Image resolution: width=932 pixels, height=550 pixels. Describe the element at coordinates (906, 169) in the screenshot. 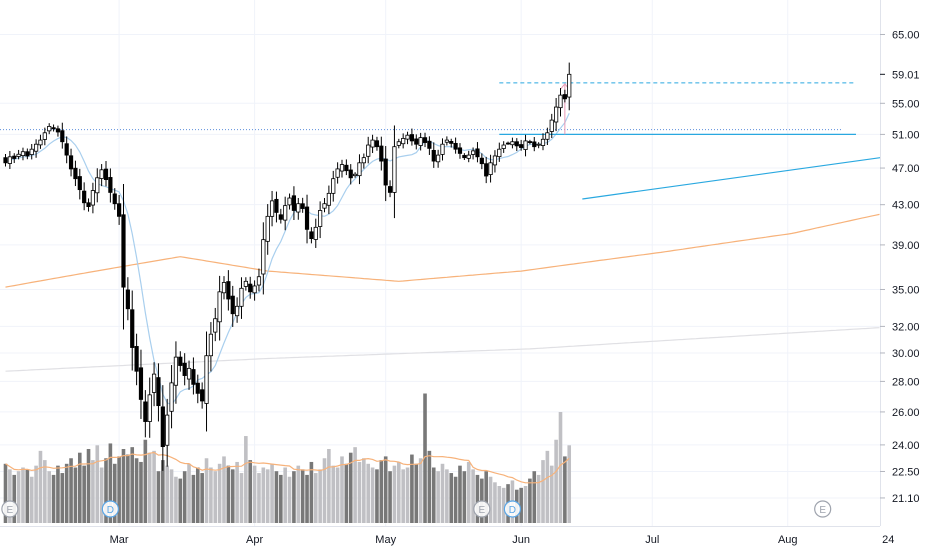

I see `price-tick-label: 47.00` at that location.